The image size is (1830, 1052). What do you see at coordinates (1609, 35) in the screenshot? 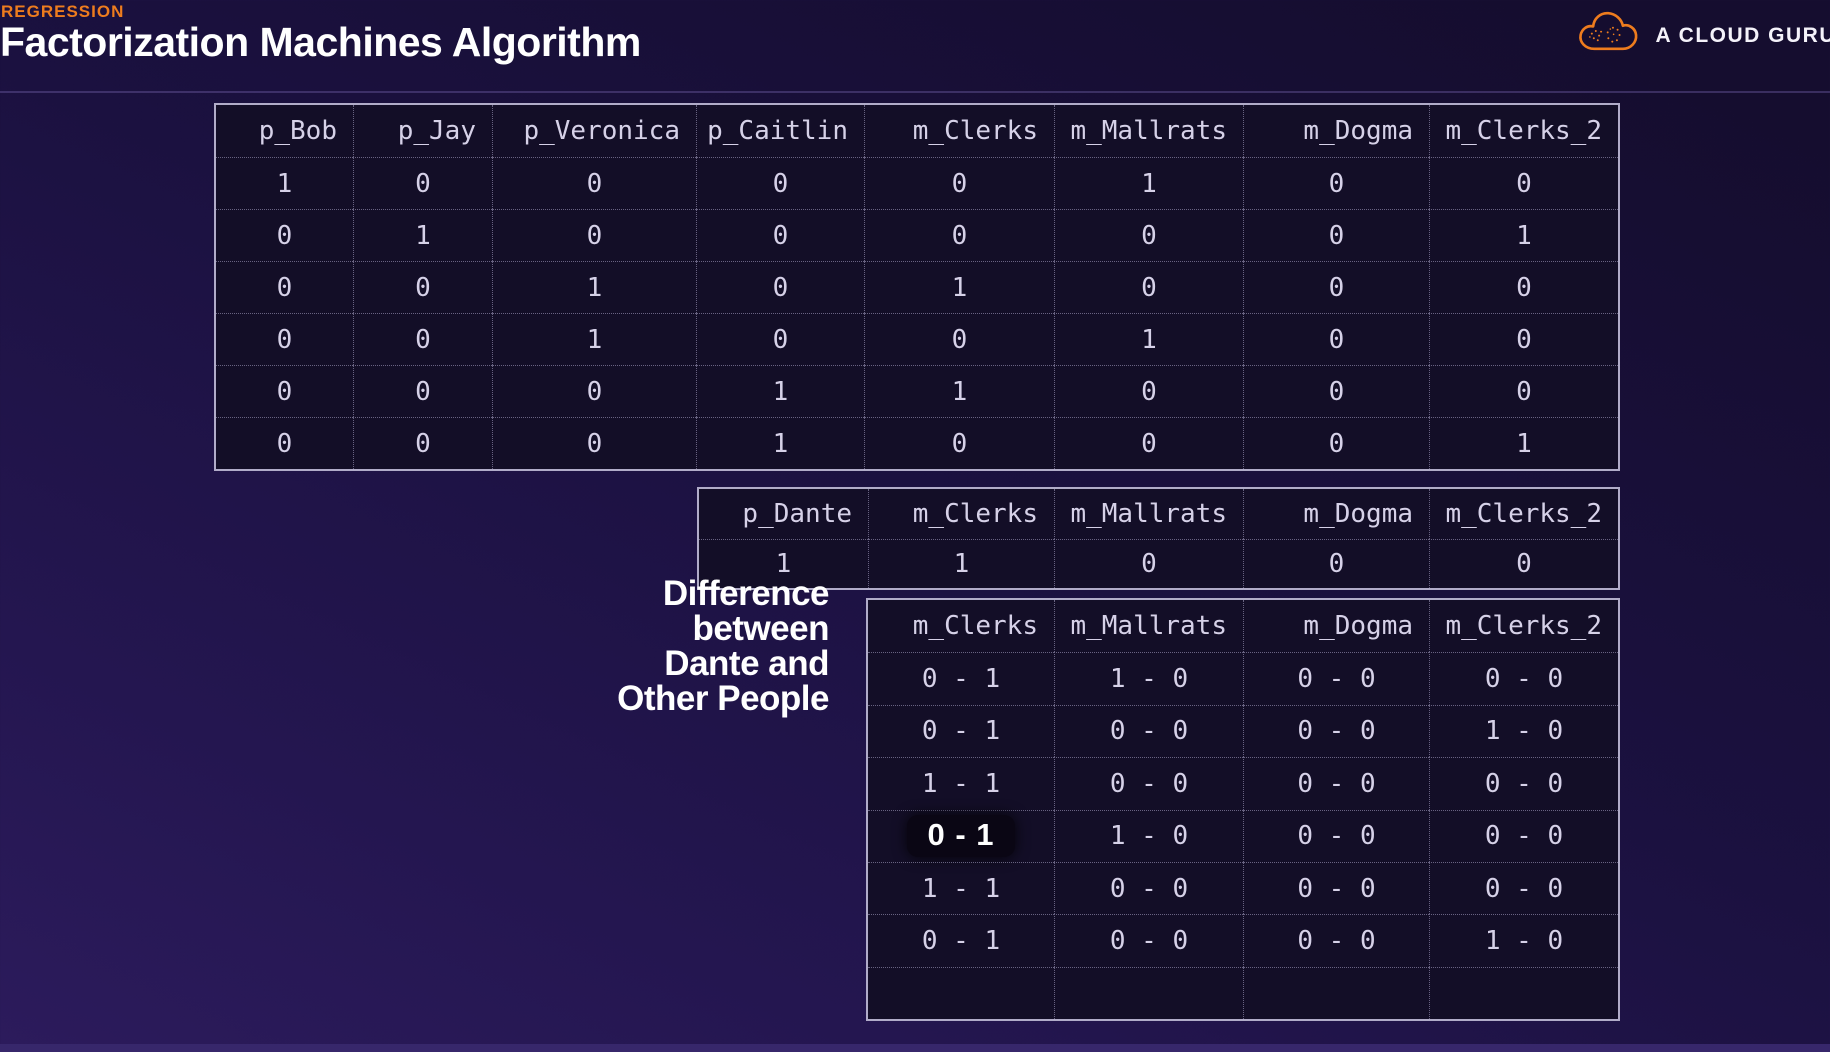
I see `cloud-icon` at bounding box center [1609, 35].